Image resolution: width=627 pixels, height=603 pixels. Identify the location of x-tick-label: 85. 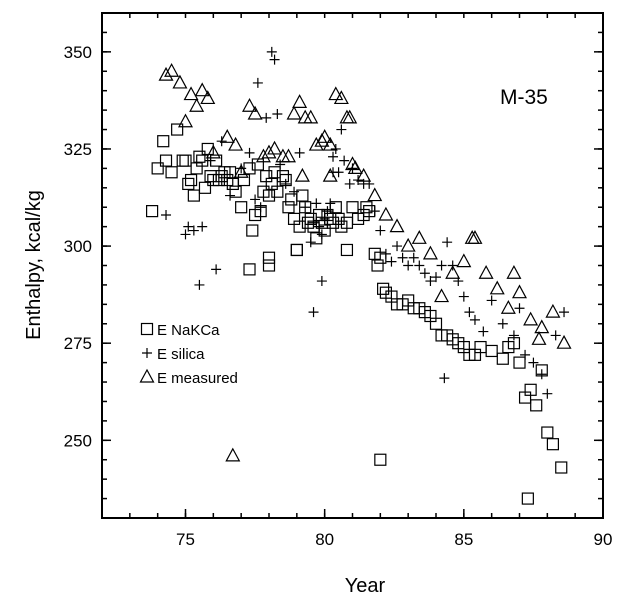
(463, 539).